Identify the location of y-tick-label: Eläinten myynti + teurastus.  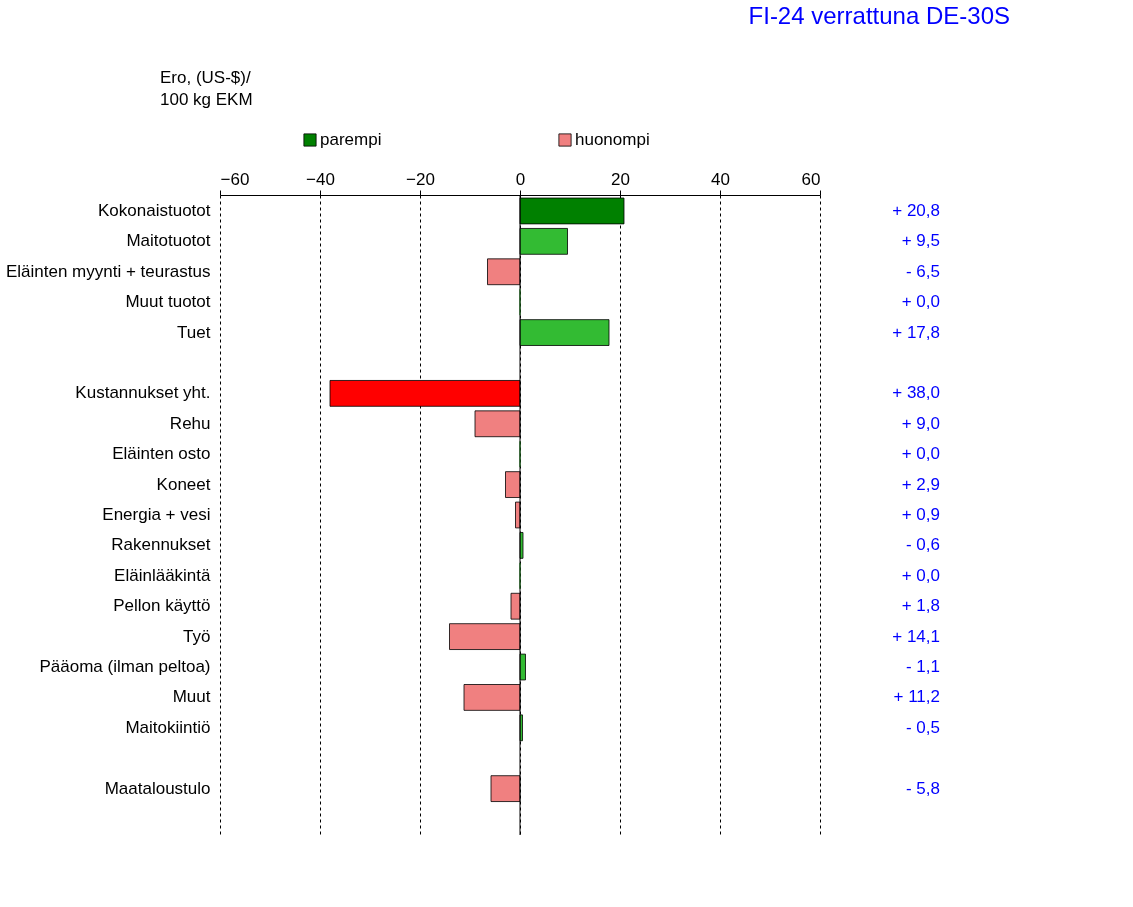
(108, 271).